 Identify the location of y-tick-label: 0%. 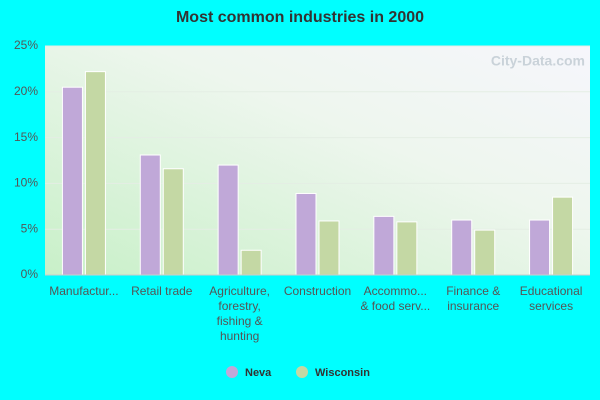
(30, 274).